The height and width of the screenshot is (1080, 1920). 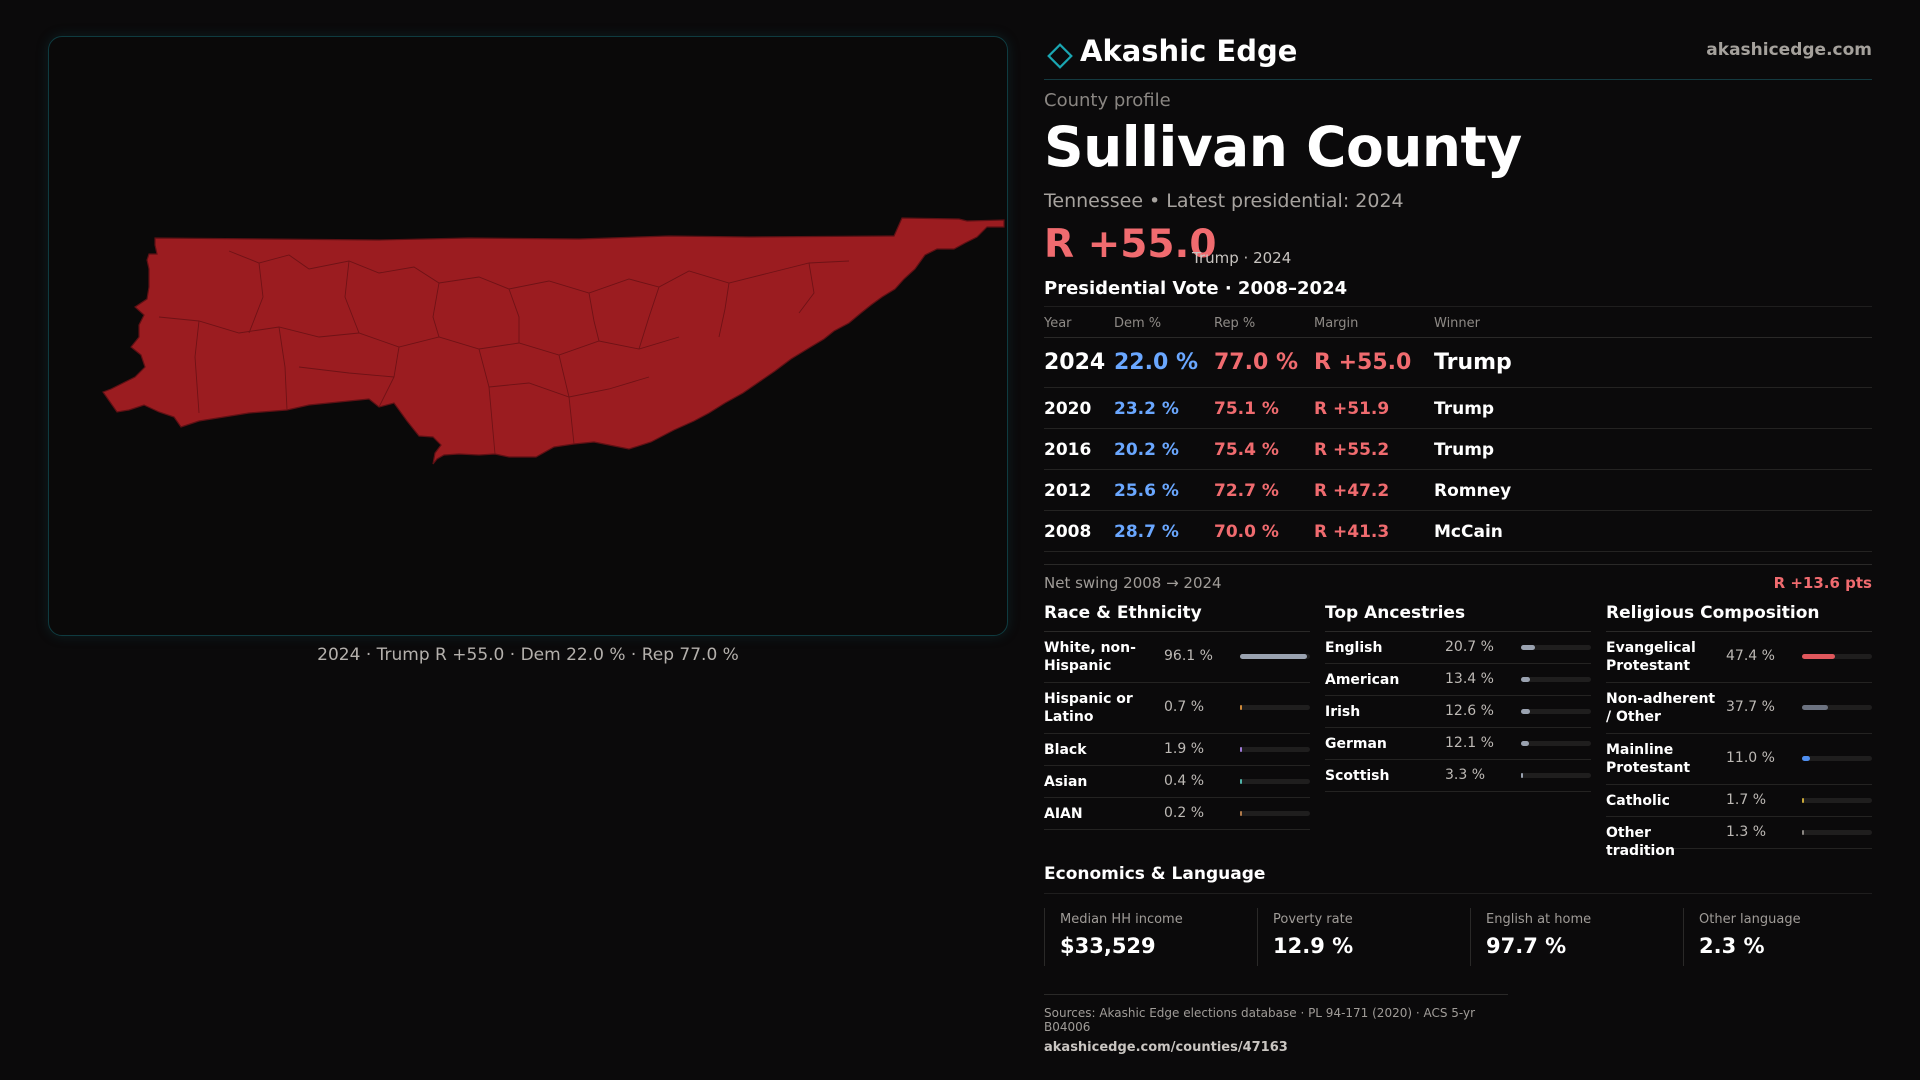 I want to click on item-value: 13.4 %, so click(x=1469, y=679).